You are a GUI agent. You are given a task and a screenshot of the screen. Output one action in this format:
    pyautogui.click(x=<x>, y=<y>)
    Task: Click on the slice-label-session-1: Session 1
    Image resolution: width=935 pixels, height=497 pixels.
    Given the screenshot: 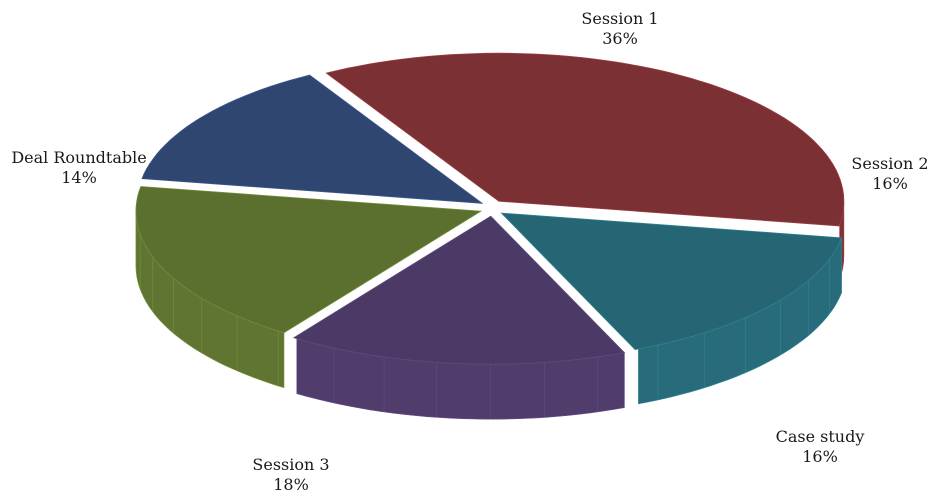 What is the action you would take?
    pyautogui.click(x=619, y=18)
    